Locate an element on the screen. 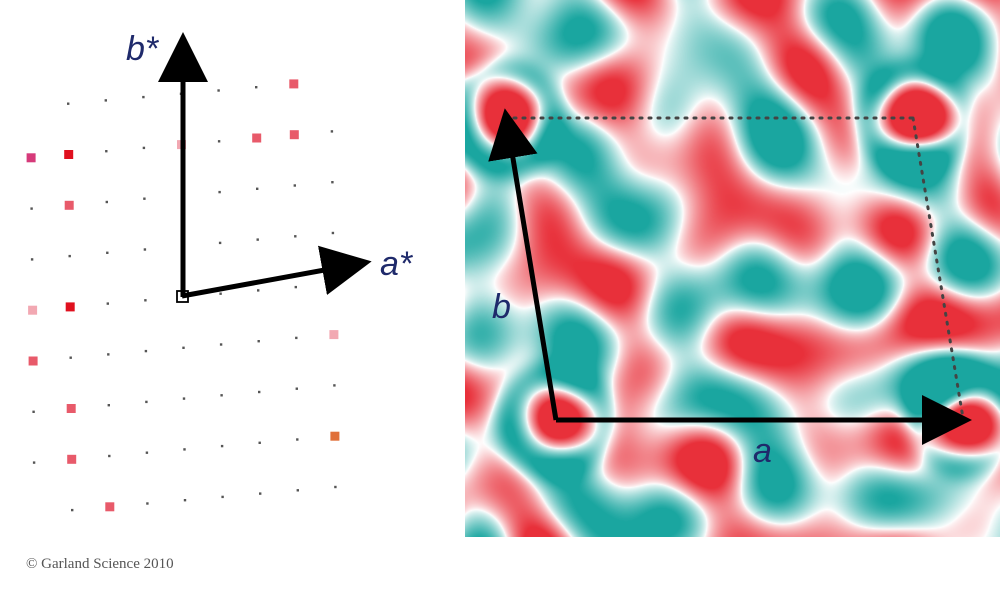 Image resolution: width=1000 pixels, height=589 pixels. a-star-axis-label: a* is located at coordinates (397, 264).